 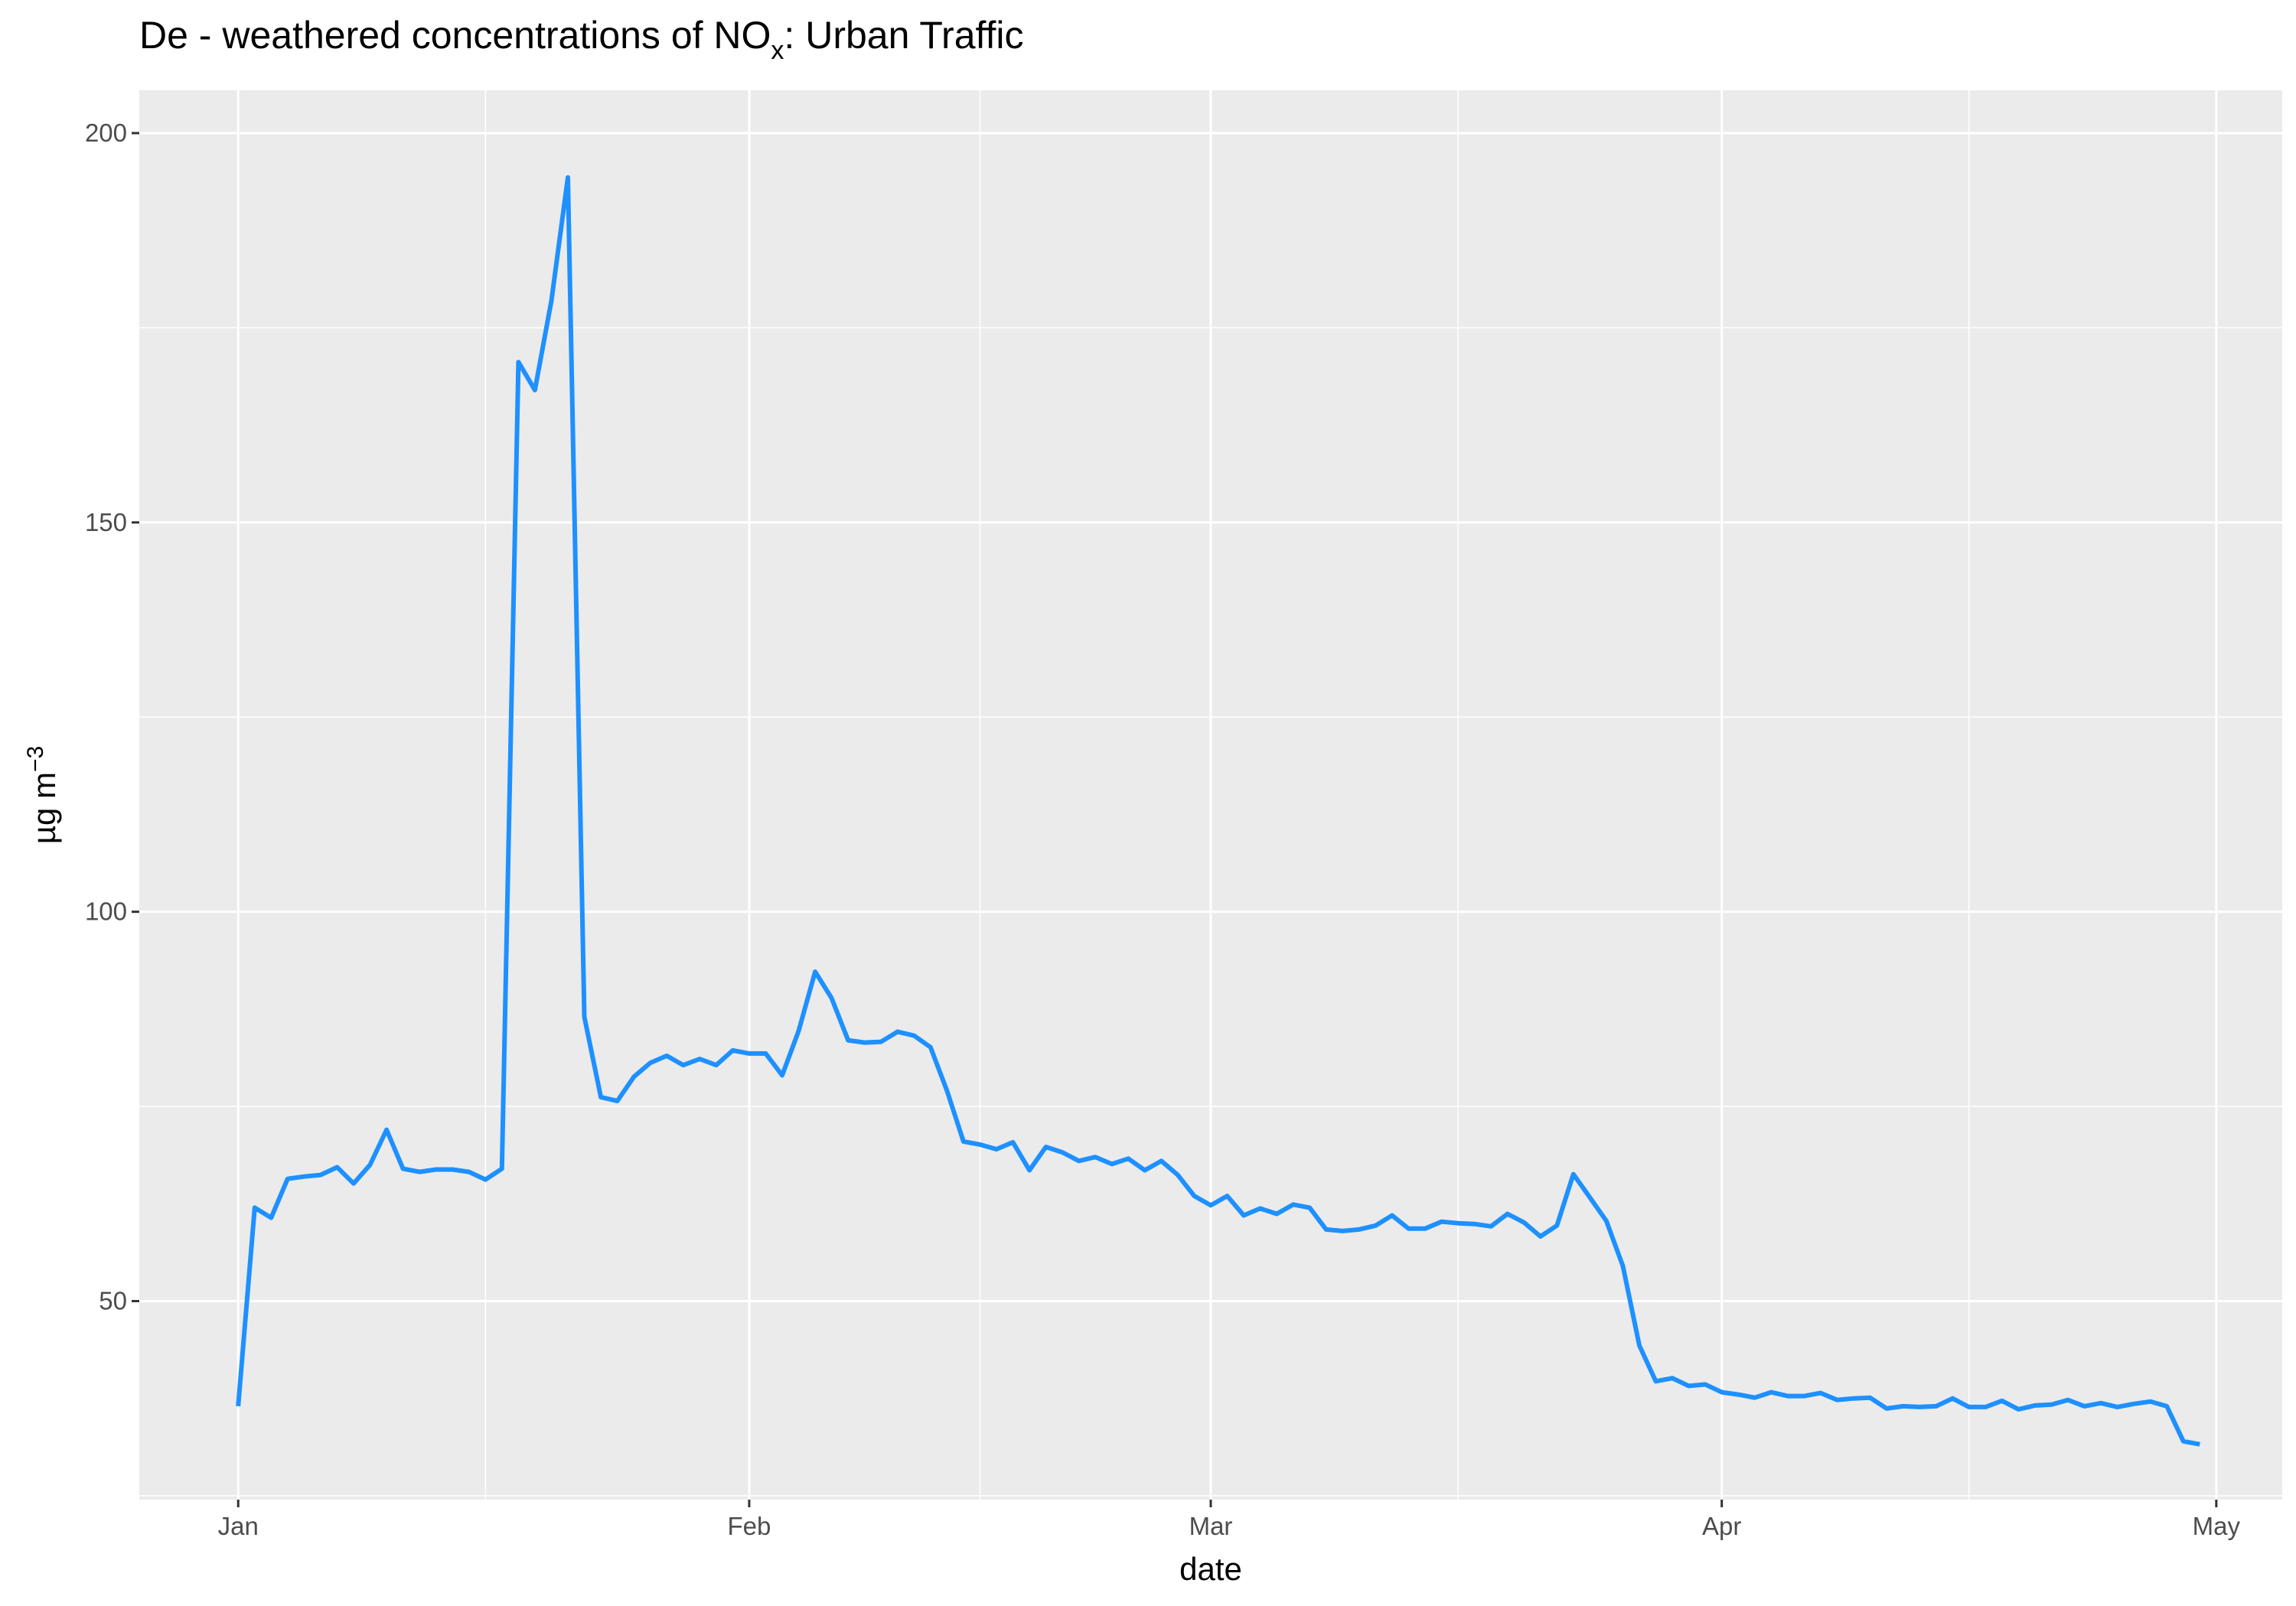 What do you see at coordinates (106, 522) in the screenshot?
I see `y-tick-label: 150` at bounding box center [106, 522].